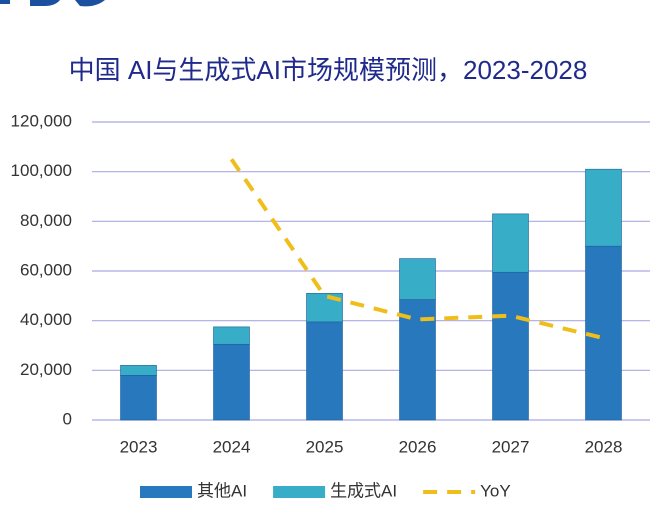  Describe the element at coordinates (139, 446) in the screenshot. I see `x-tick-label: 2023` at that location.